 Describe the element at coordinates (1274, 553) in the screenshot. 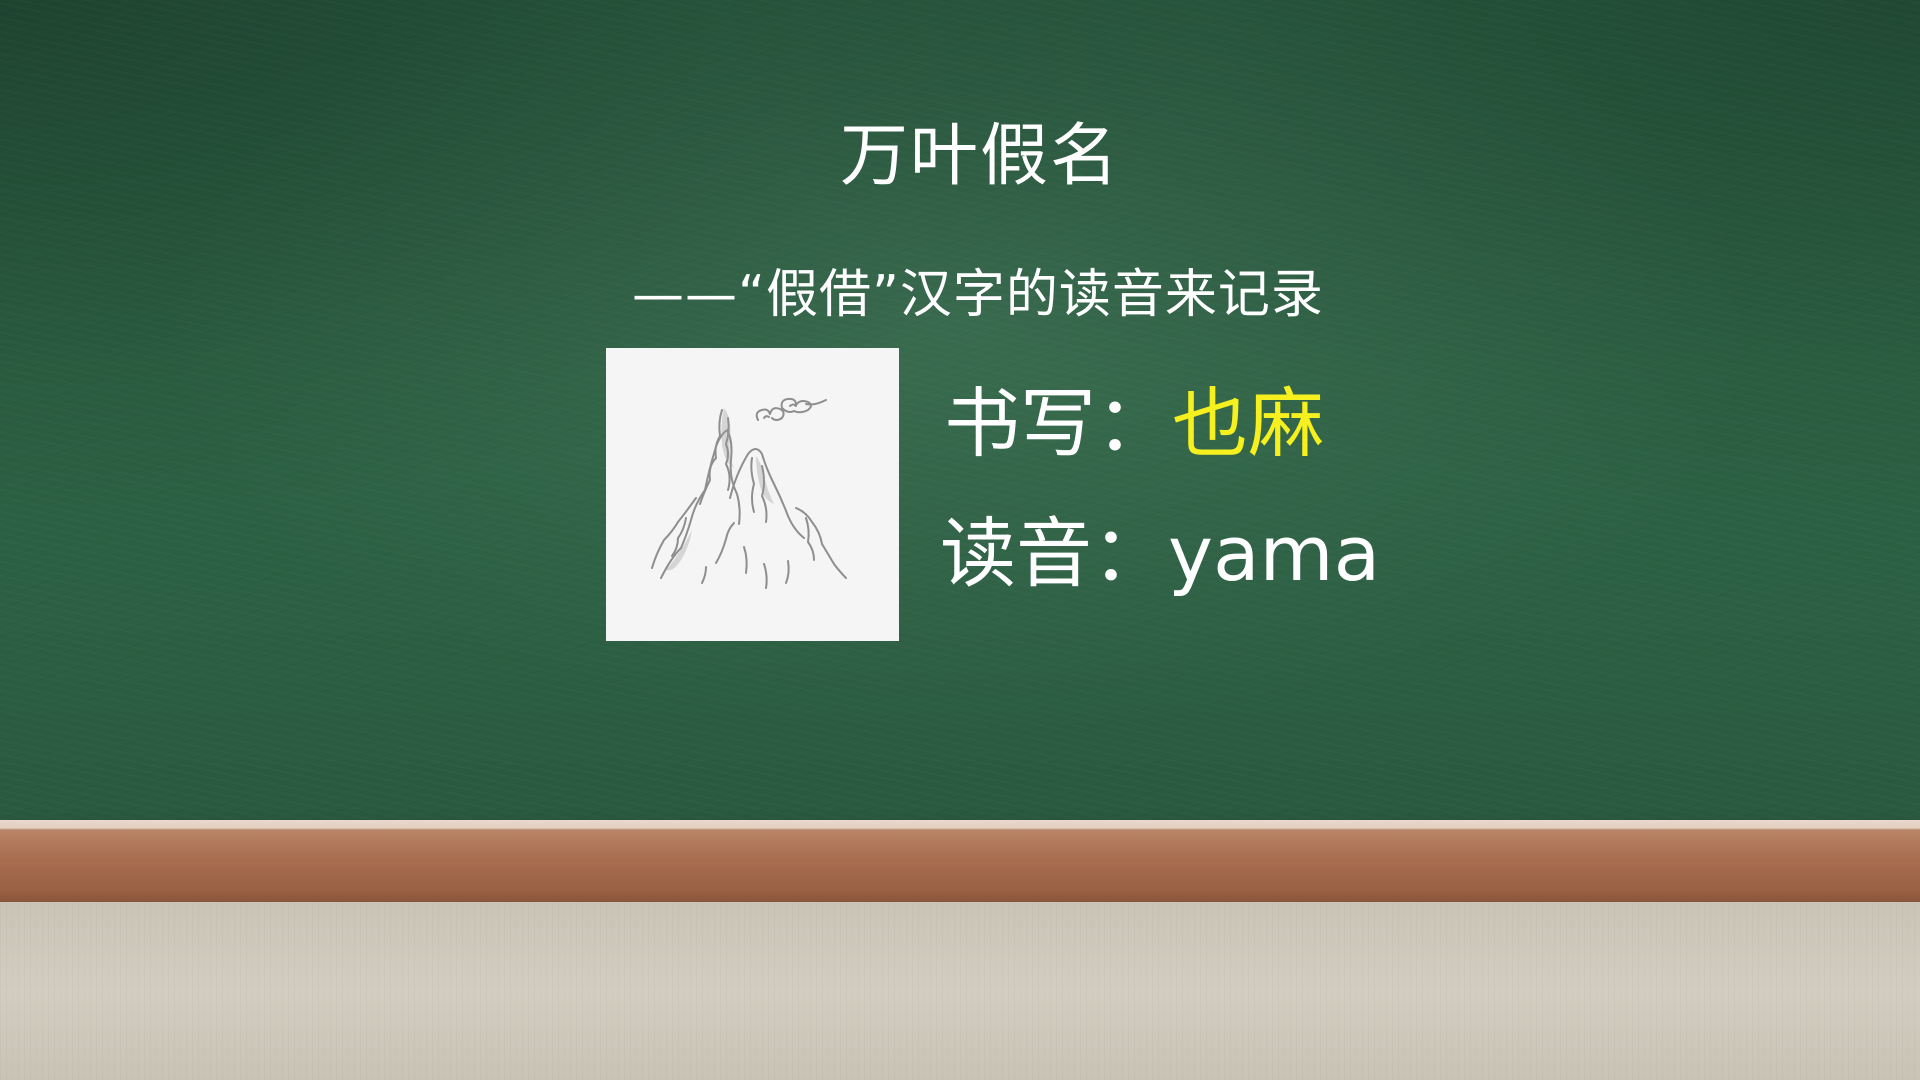

I see `reading-value: yama` at that location.